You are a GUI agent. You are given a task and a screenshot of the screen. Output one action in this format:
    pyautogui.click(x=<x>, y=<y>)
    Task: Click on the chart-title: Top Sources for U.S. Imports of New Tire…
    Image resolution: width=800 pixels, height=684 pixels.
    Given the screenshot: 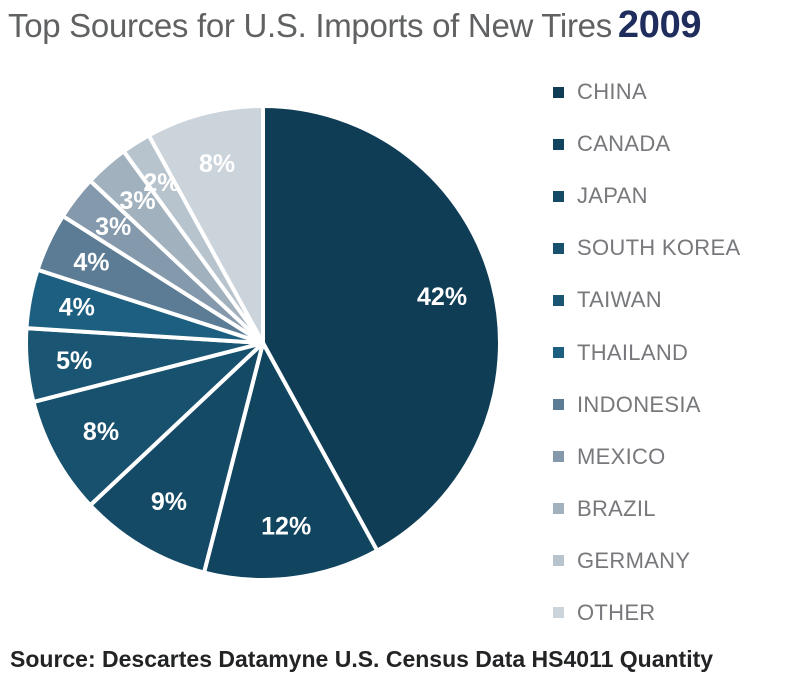 What is the action you would take?
    pyautogui.click(x=355, y=25)
    